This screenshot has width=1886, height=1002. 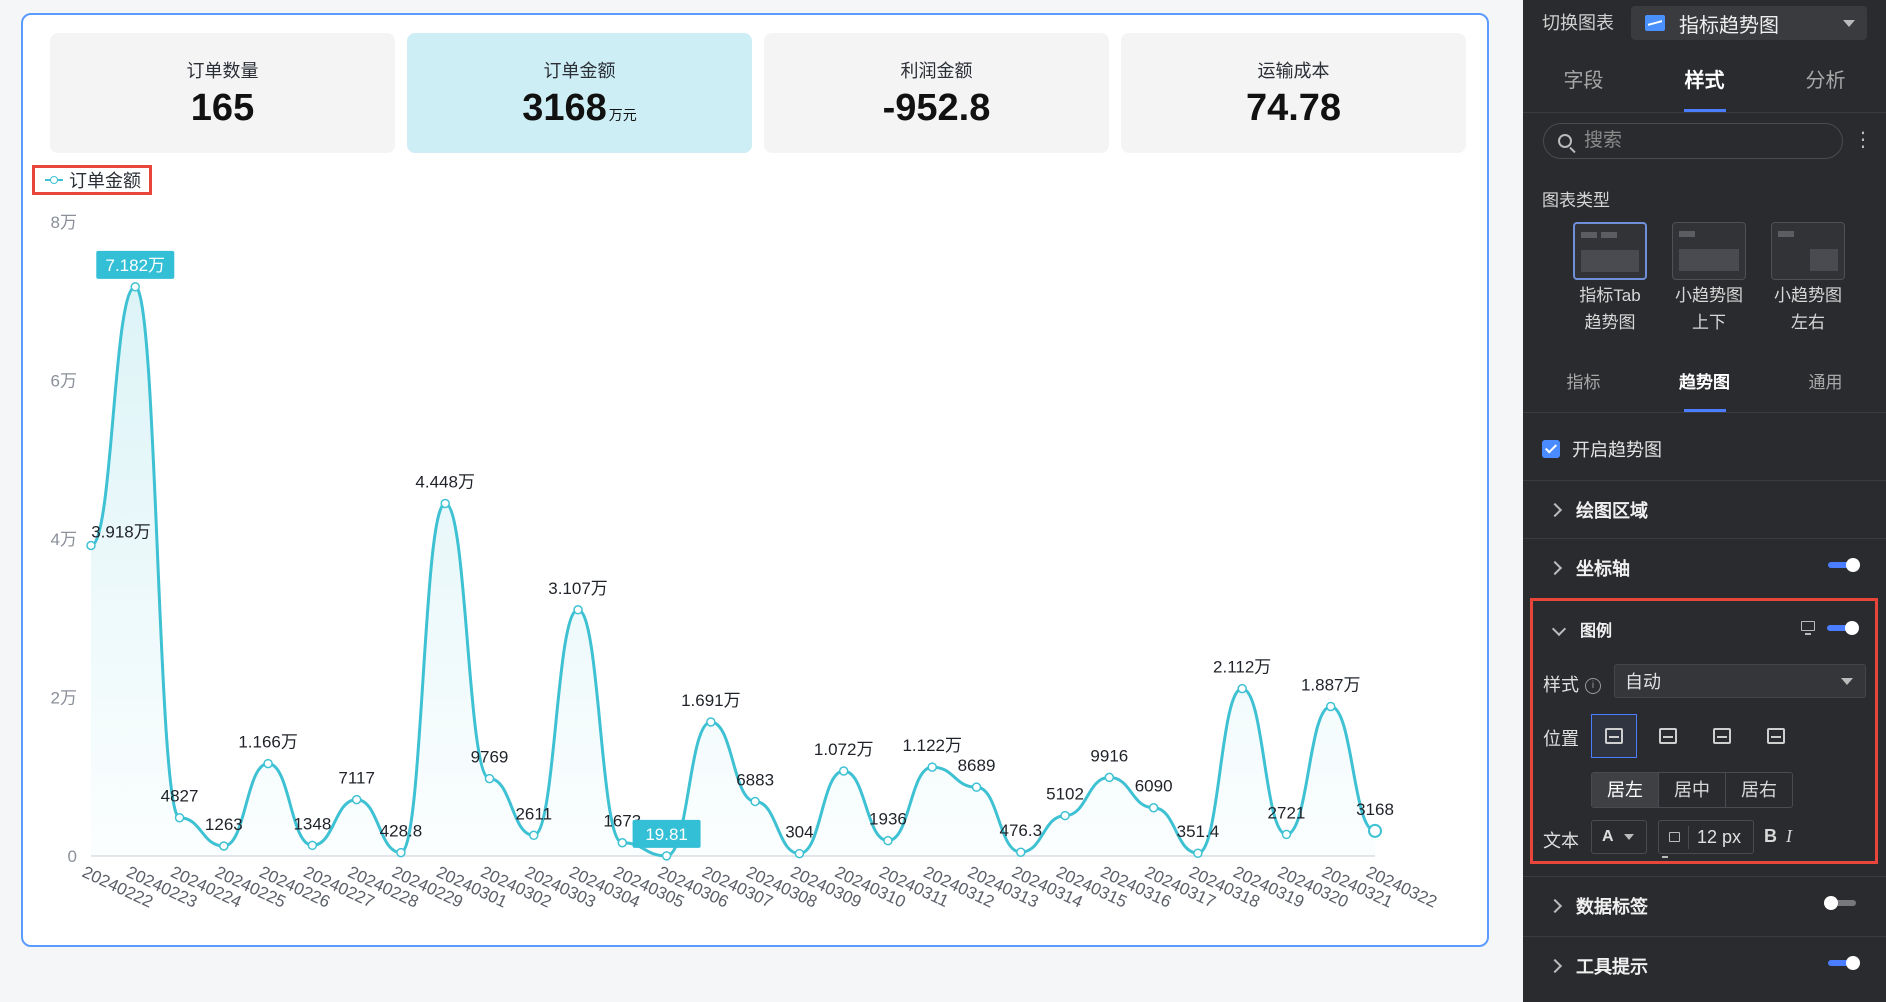 I want to click on legend-top-icon, so click(x=1614, y=736).